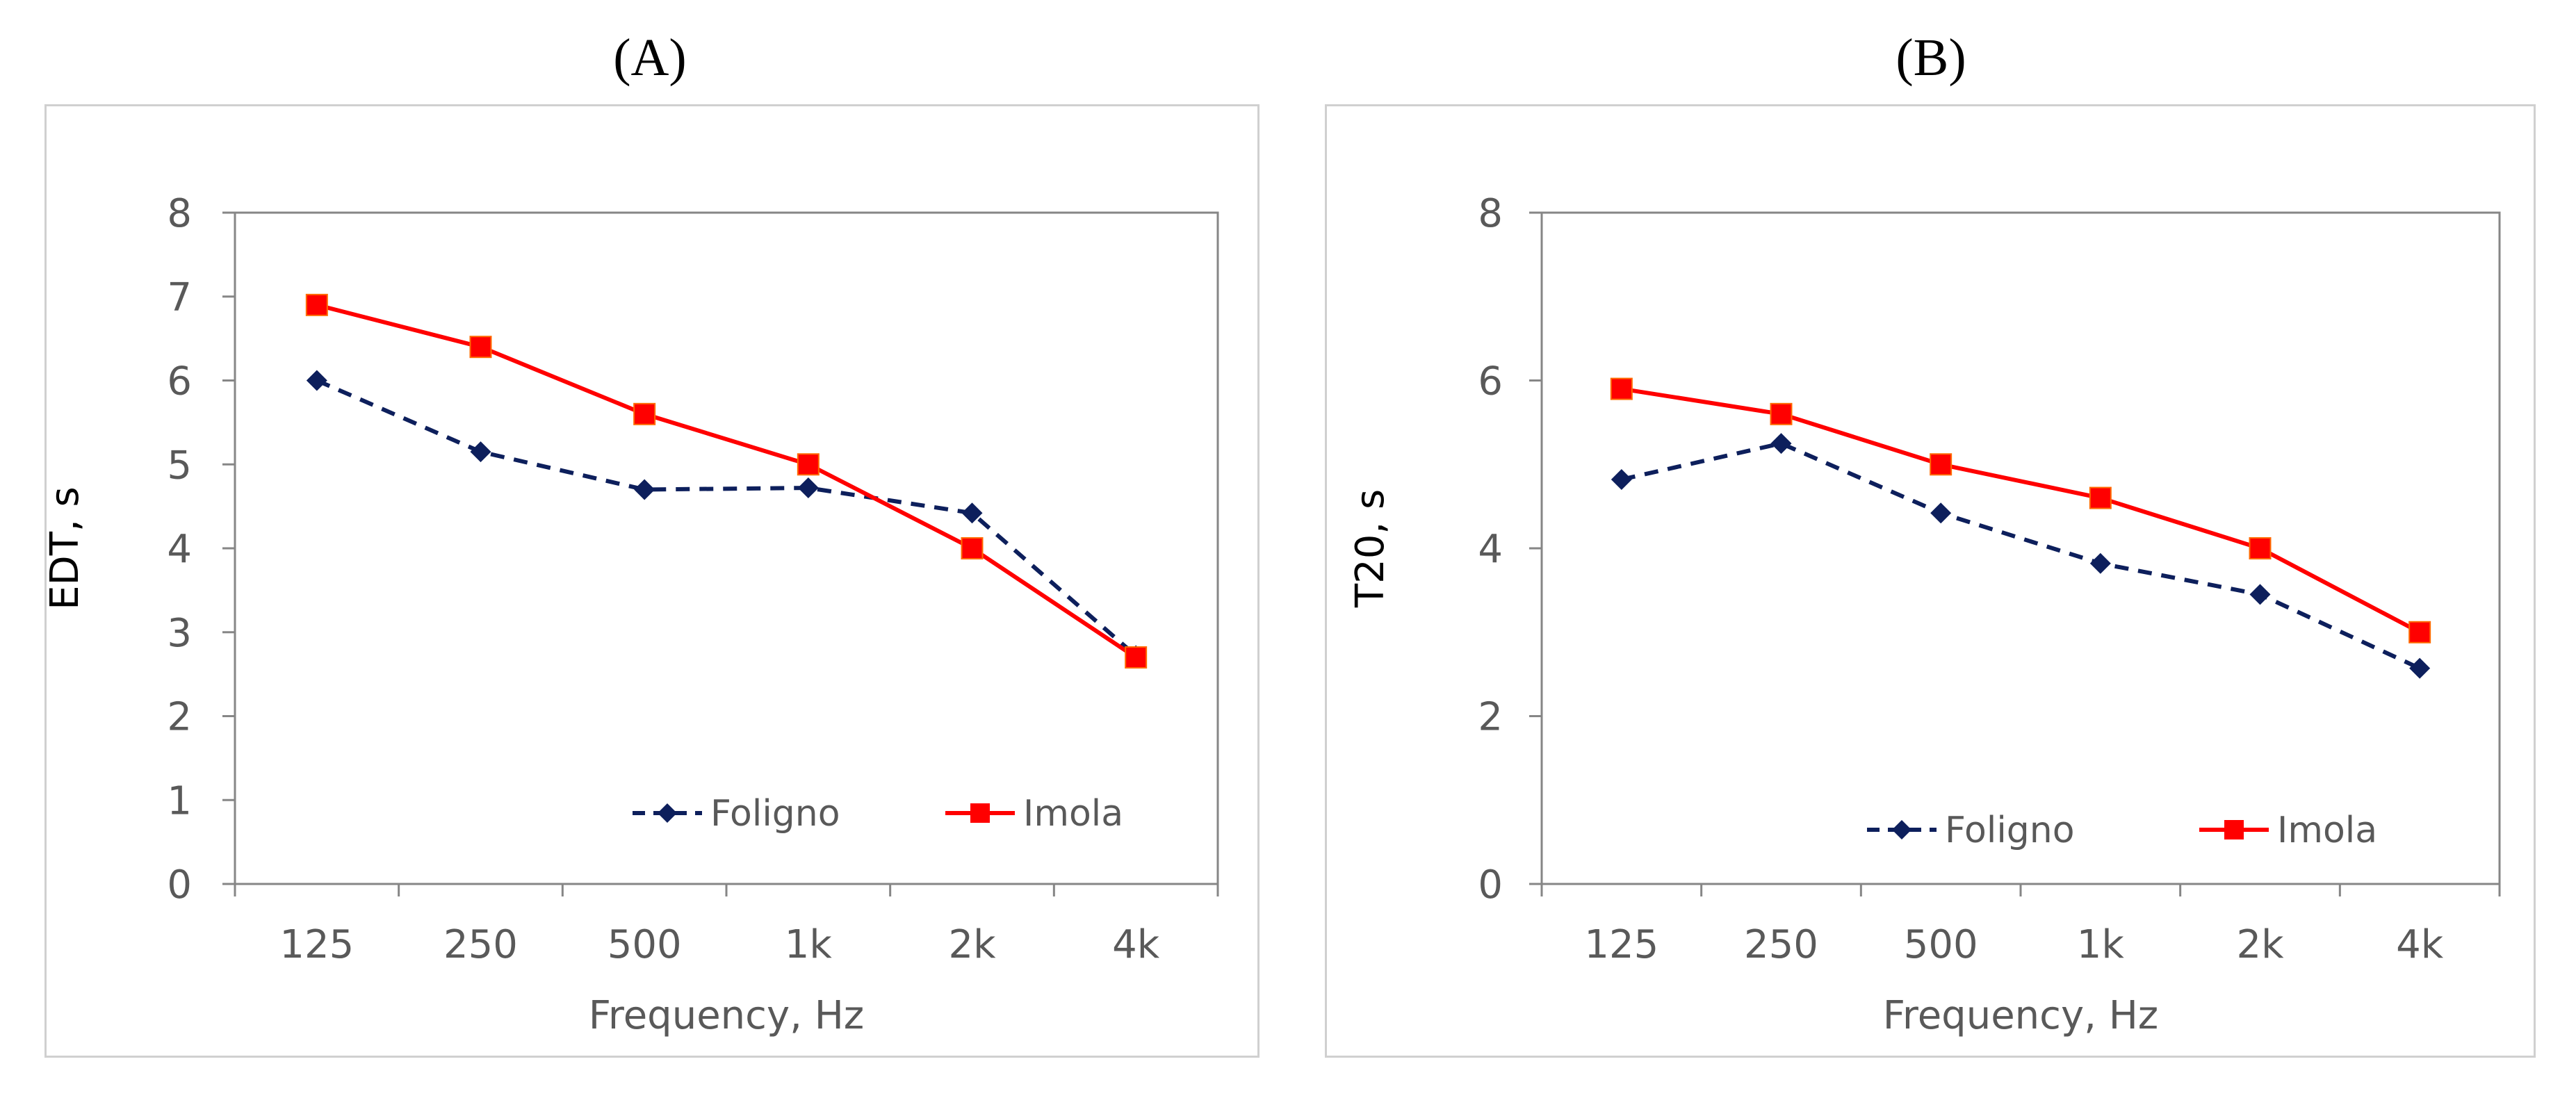  What do you see at coordinates (179, 801) in the screenshot?
I see `y-tick-label: 1` at bounding box center [179, 801].